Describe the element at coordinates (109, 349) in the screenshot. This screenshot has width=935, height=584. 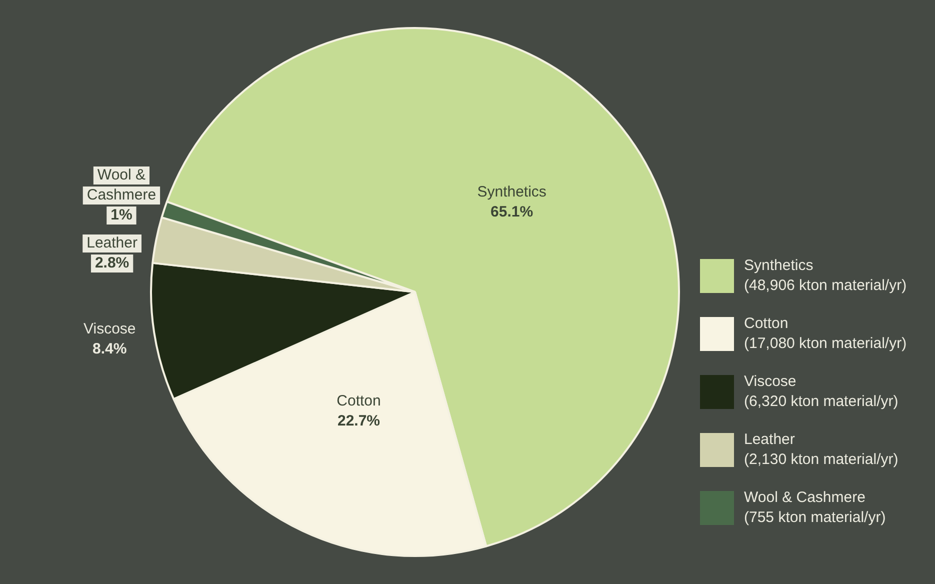
I see `data-label: 8.4%` at that location.